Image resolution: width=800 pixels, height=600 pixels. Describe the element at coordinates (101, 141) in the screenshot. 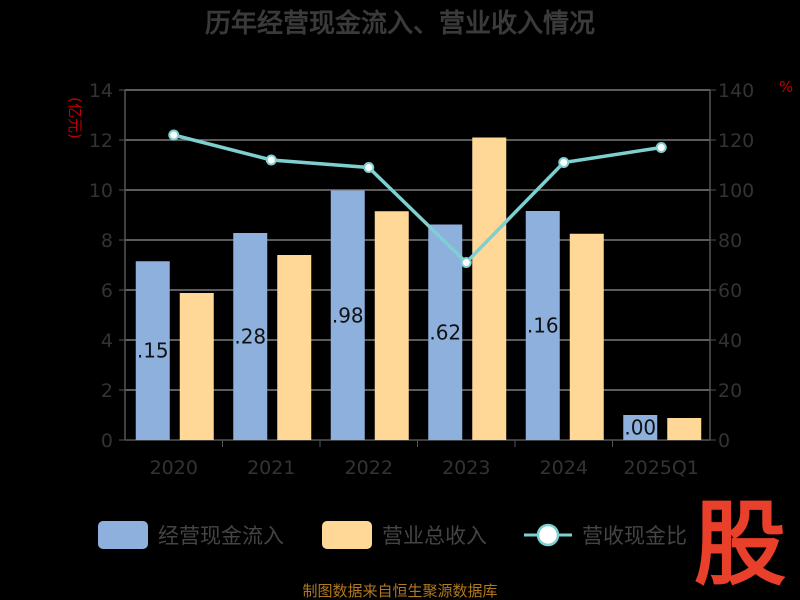

I see `left-tick-label: 12` at that location.